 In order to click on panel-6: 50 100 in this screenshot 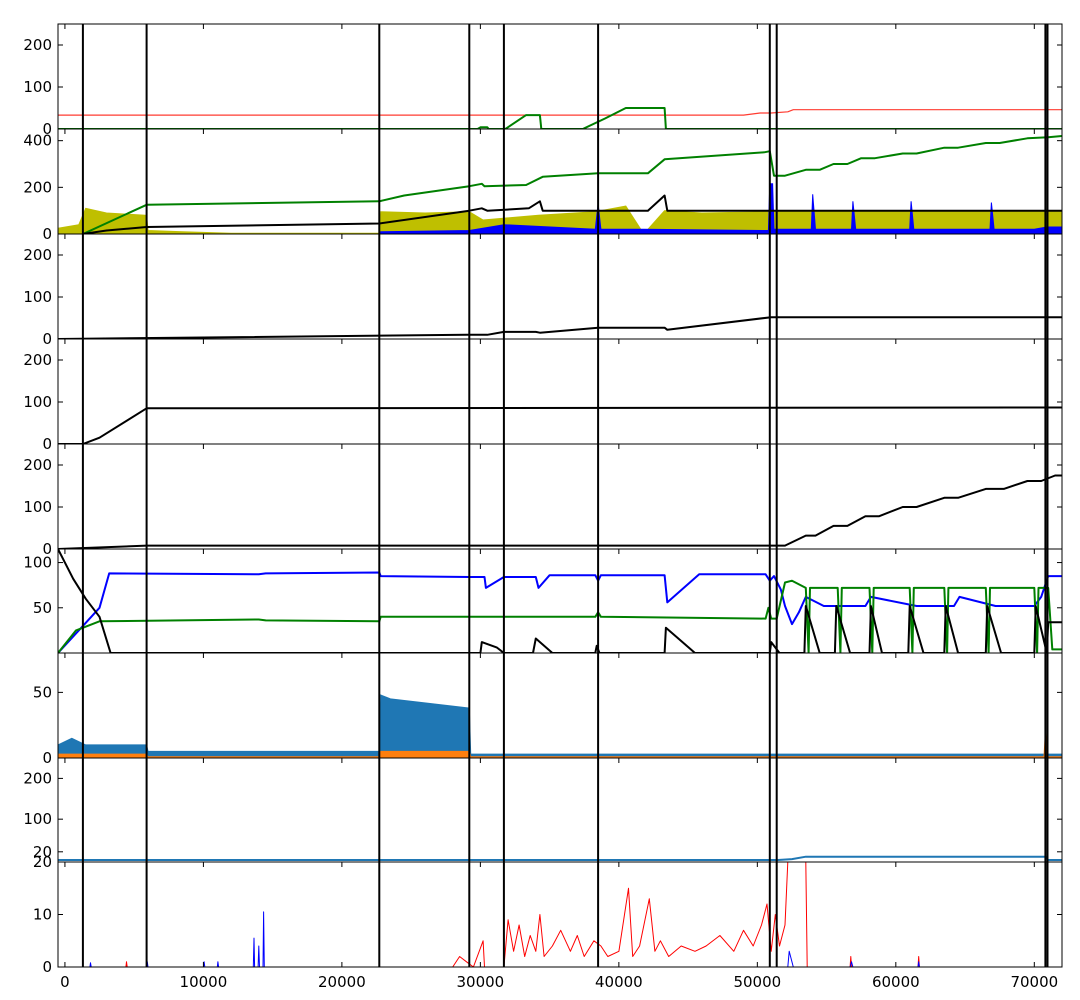, I will do `click(542, 601)`.